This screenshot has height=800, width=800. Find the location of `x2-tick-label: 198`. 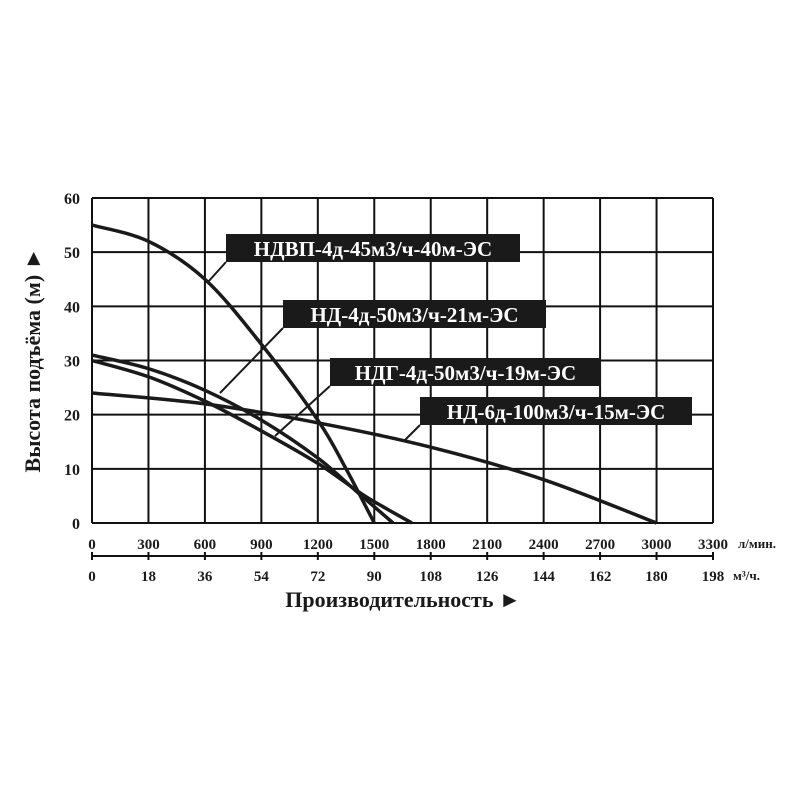

x2-tick-label: 198 is located at coordinates (713, 577).